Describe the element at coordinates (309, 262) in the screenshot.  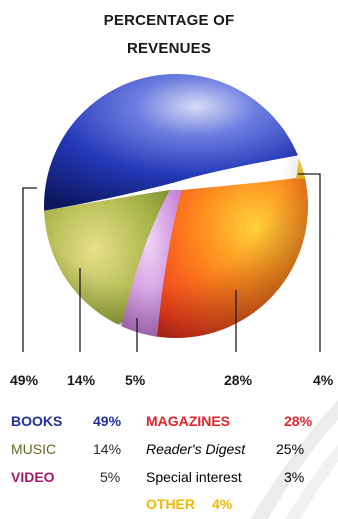
I see `leader-other` at that location.